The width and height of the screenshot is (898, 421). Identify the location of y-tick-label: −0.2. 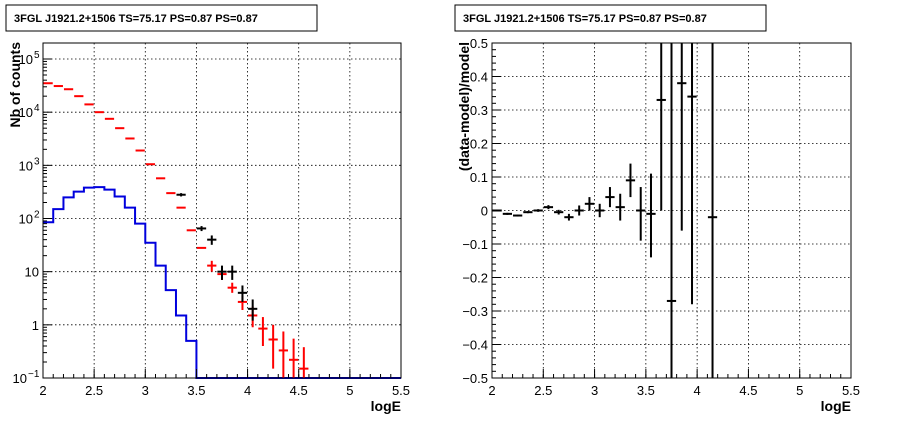
(475, 278).